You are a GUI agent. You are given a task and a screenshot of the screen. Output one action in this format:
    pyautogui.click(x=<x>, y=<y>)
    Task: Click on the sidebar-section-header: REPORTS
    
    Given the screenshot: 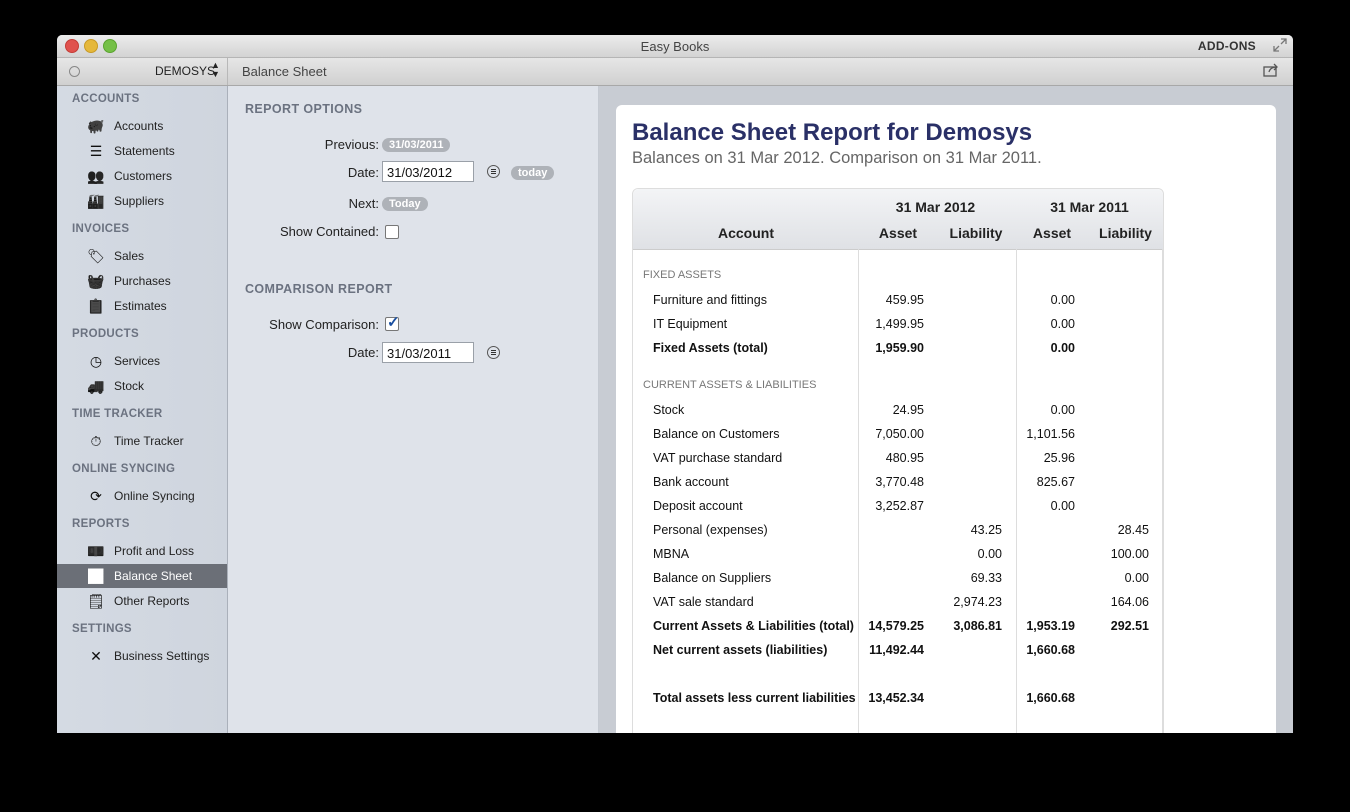 What is the action you would take?
    pyautogui.click(x=101, y=524)
    